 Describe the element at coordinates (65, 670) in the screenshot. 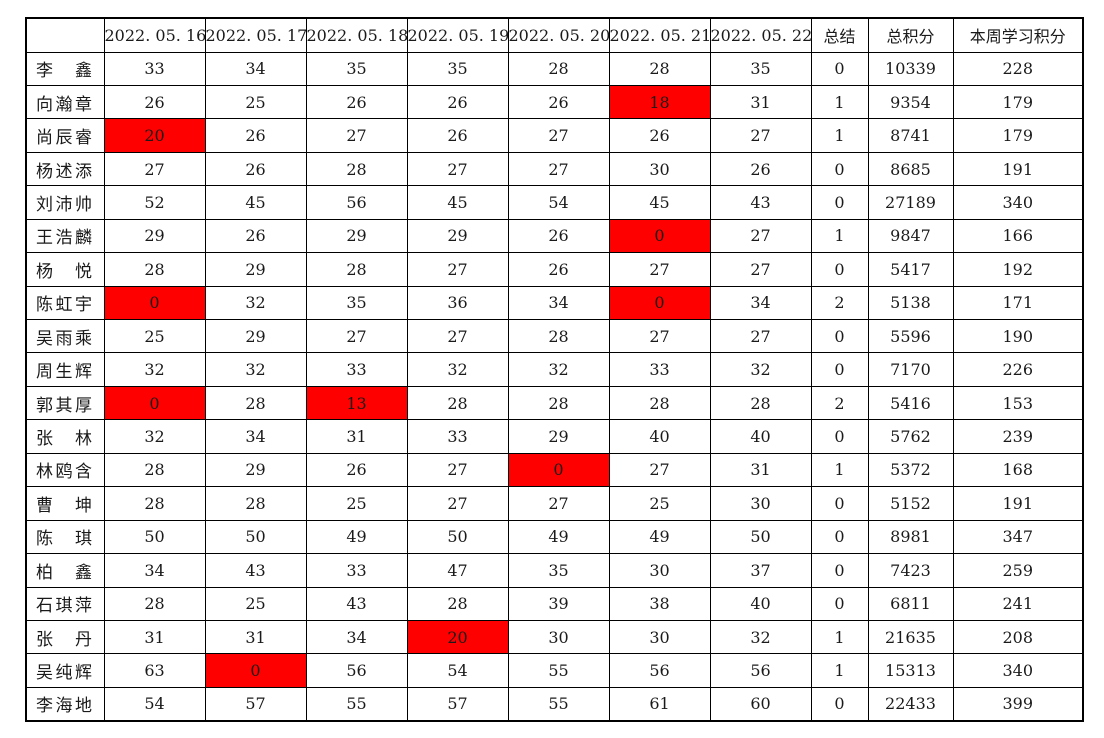

I see `student-name-cell: 吴纯辉` at that location.